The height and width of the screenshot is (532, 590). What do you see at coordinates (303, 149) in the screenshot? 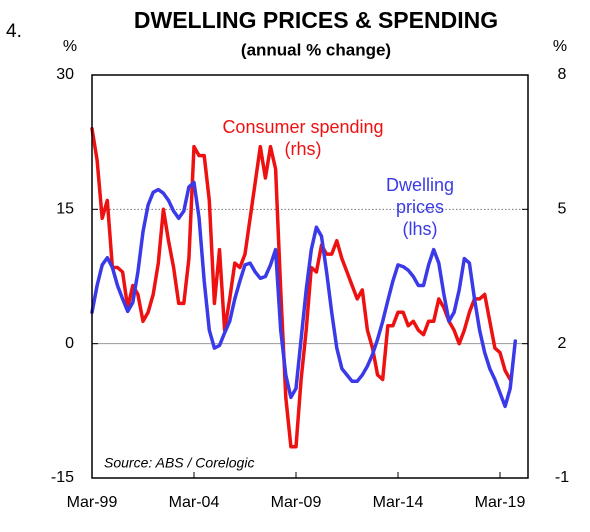
I see `series-annotation-line: (rhs)` at bounding box center [303, 149].